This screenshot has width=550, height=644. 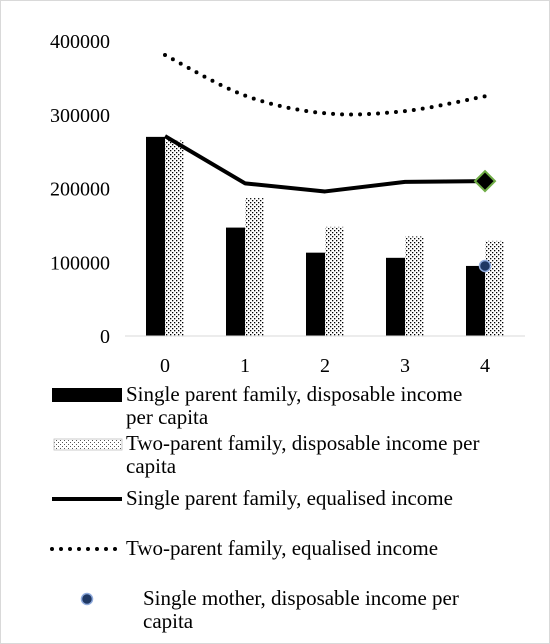 What do you see at coordinates (165, 366) in the screenshot?
I see `x-tick-label: 0` at bounding box center [165, 366].